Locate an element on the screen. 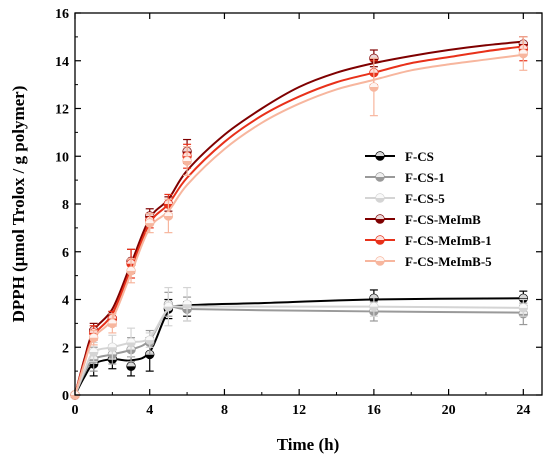 This screenshot has width=550, height=462. x-tick-label: 12 is located at coordinates (299, 410).